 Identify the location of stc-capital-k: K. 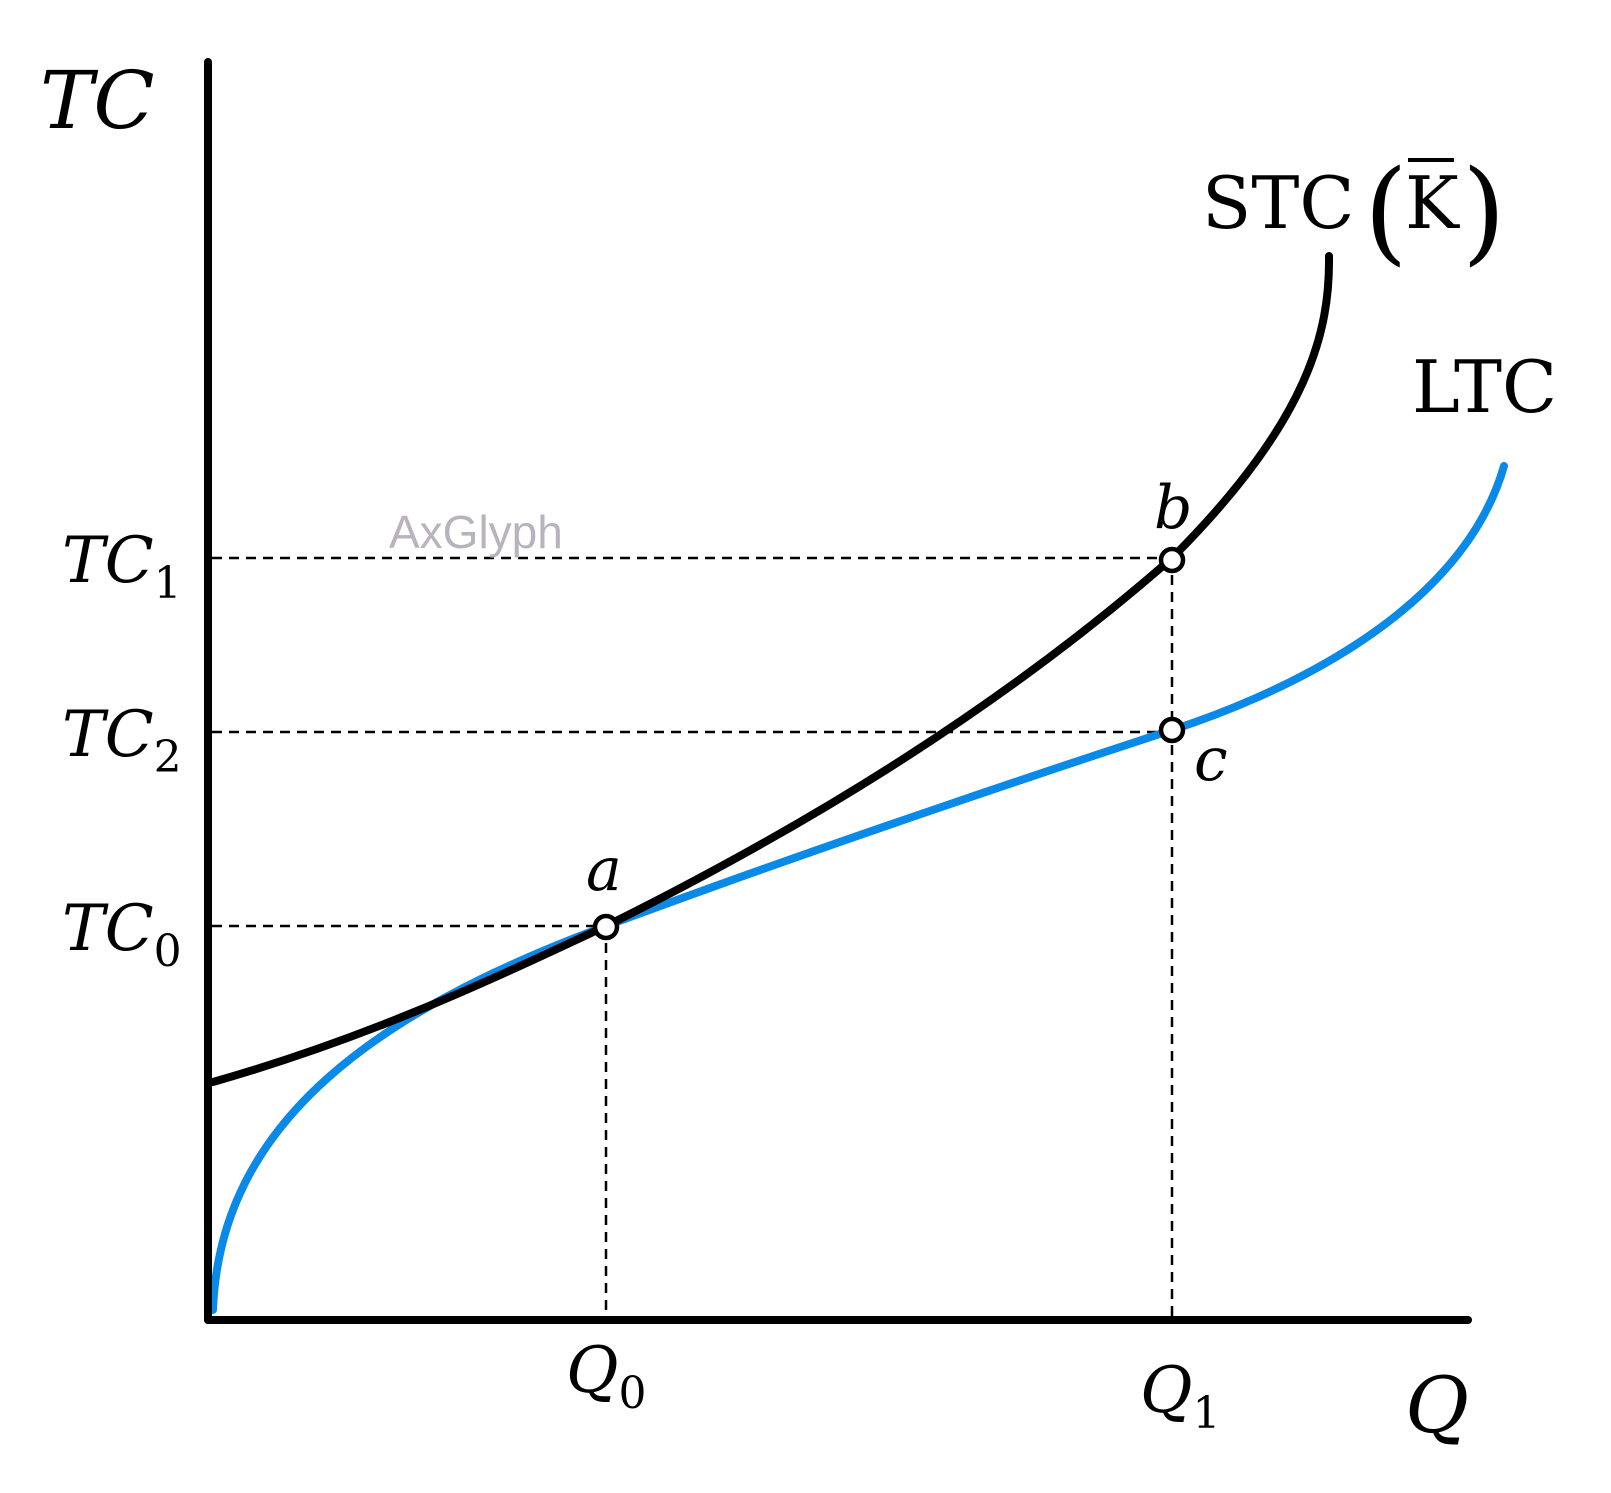
(1432, 203).